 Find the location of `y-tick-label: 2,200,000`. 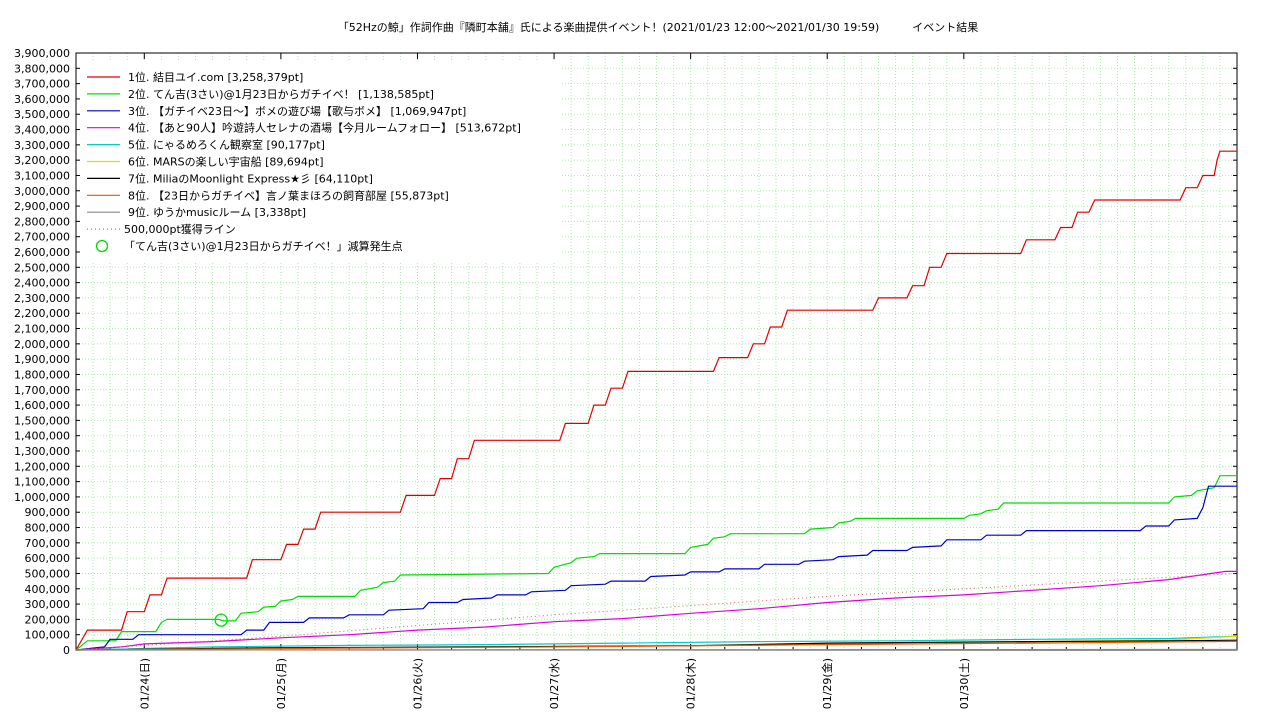

y-tick-label: 2,200,000 is located at coordinates (42, 313).